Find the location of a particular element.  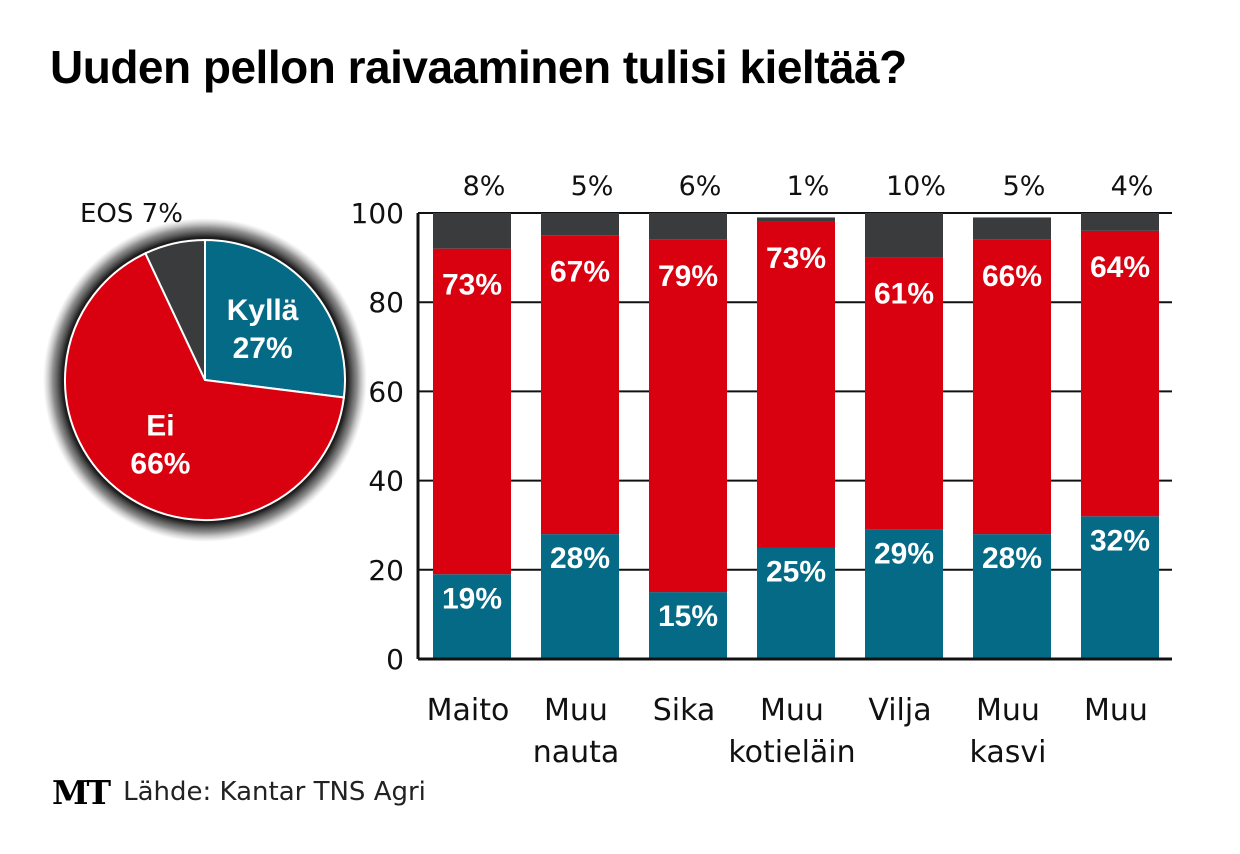

x-category-label: kotieläin is located at coordinates (791, 752).